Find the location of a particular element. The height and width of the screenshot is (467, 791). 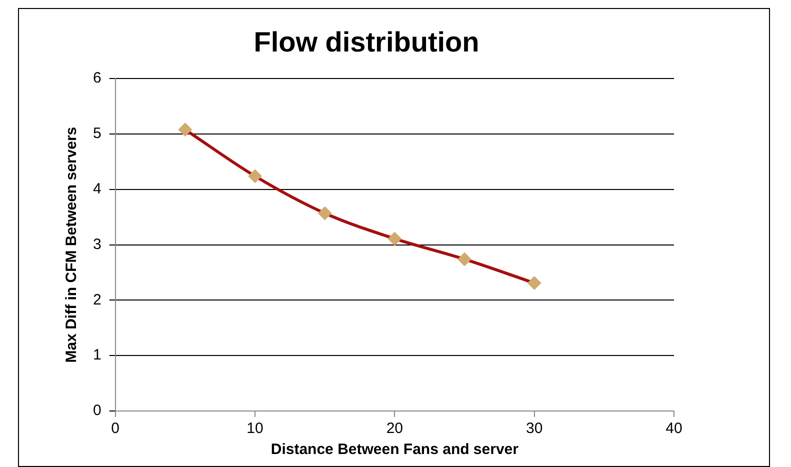

x-tick-label: 10 is located at coordinates (255, 429).